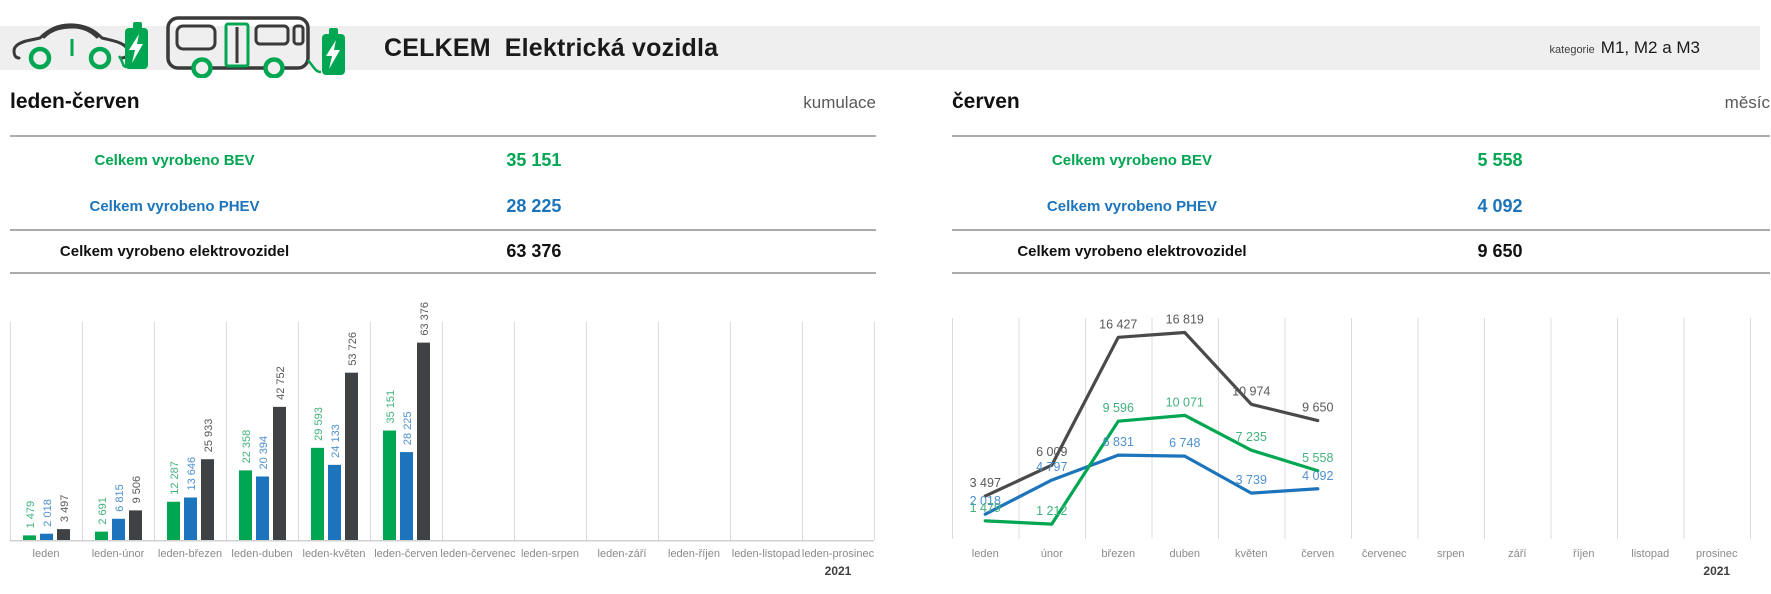 This screenshot has height=594, width=1771. Describe the element at coordinates (1361, 206) in the screenshot. I see `table-row-phev: Celkem vyrobeno PHEV 4 092` at that location.